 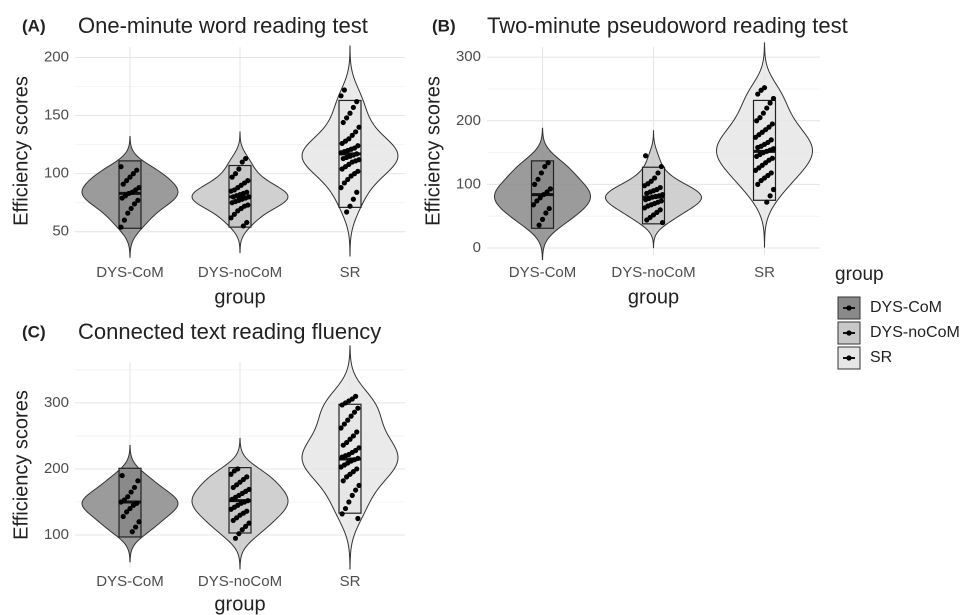 What do you see at coordinates (849, 358) in the screenshot?
I see `legend-key-point` at bounding box center [849, 358].